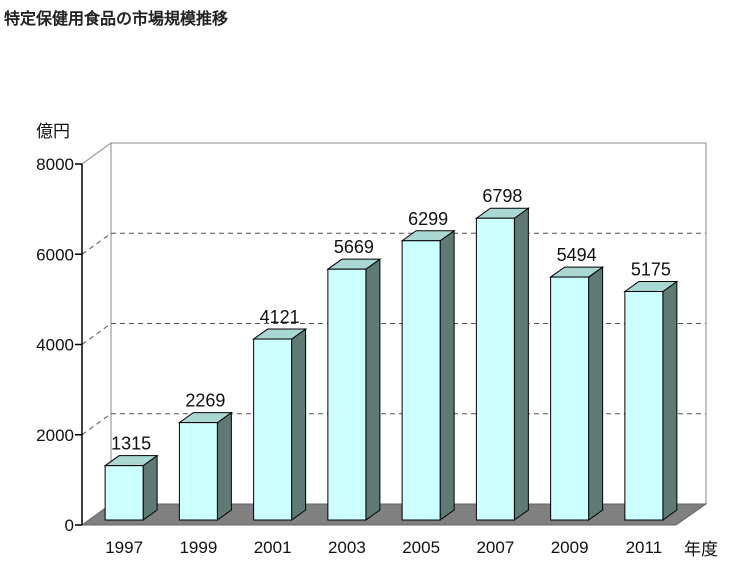  What do you see at coordinates (124, 547) in the screenshot?
I see `x-tick-label: 1997` at bounding box center [124, 547].